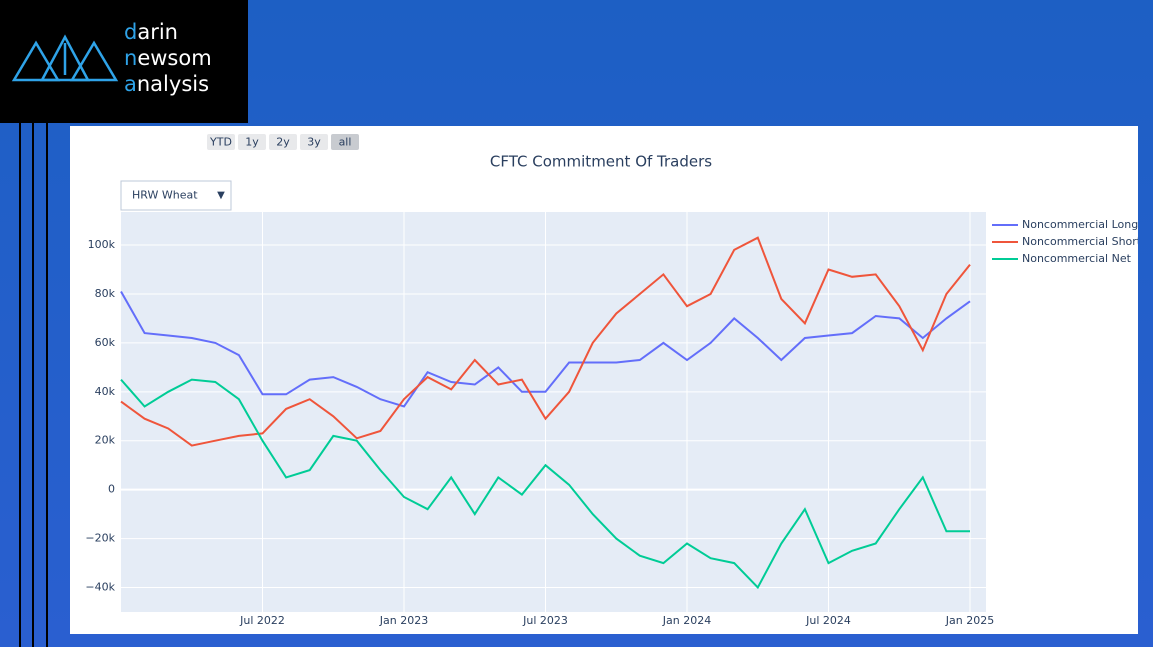  What do you see at coordinates (102, 244) in the screenshot?
I see `y-tick-label: 100k` at bounding box center [102, 244].